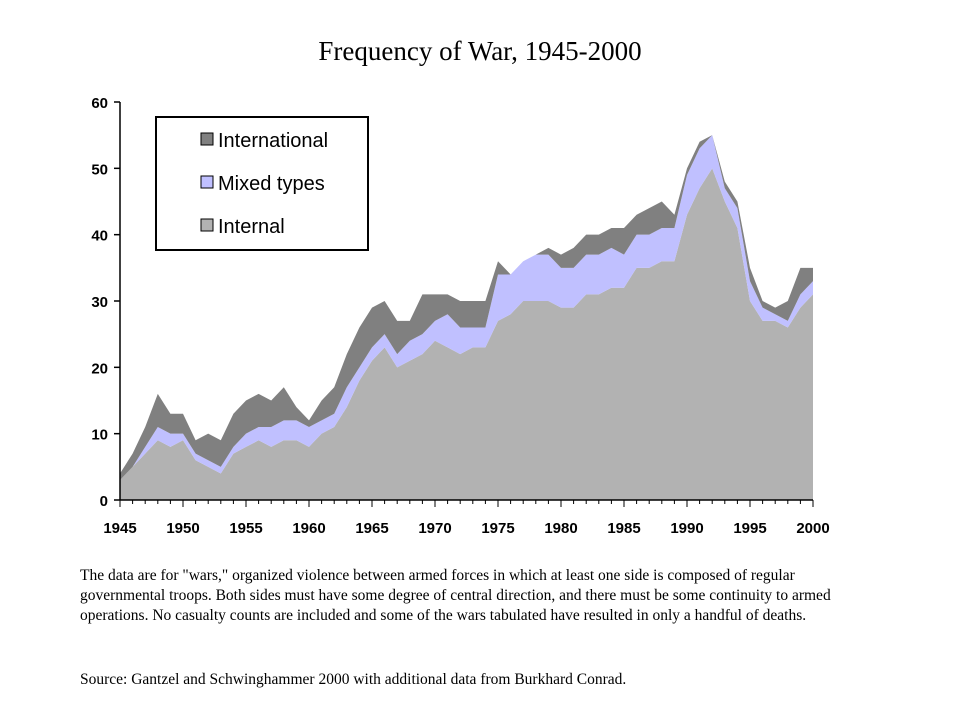 The image size is (960, 720). I want to click on x-tick-label: 1955, so click(245, 528).